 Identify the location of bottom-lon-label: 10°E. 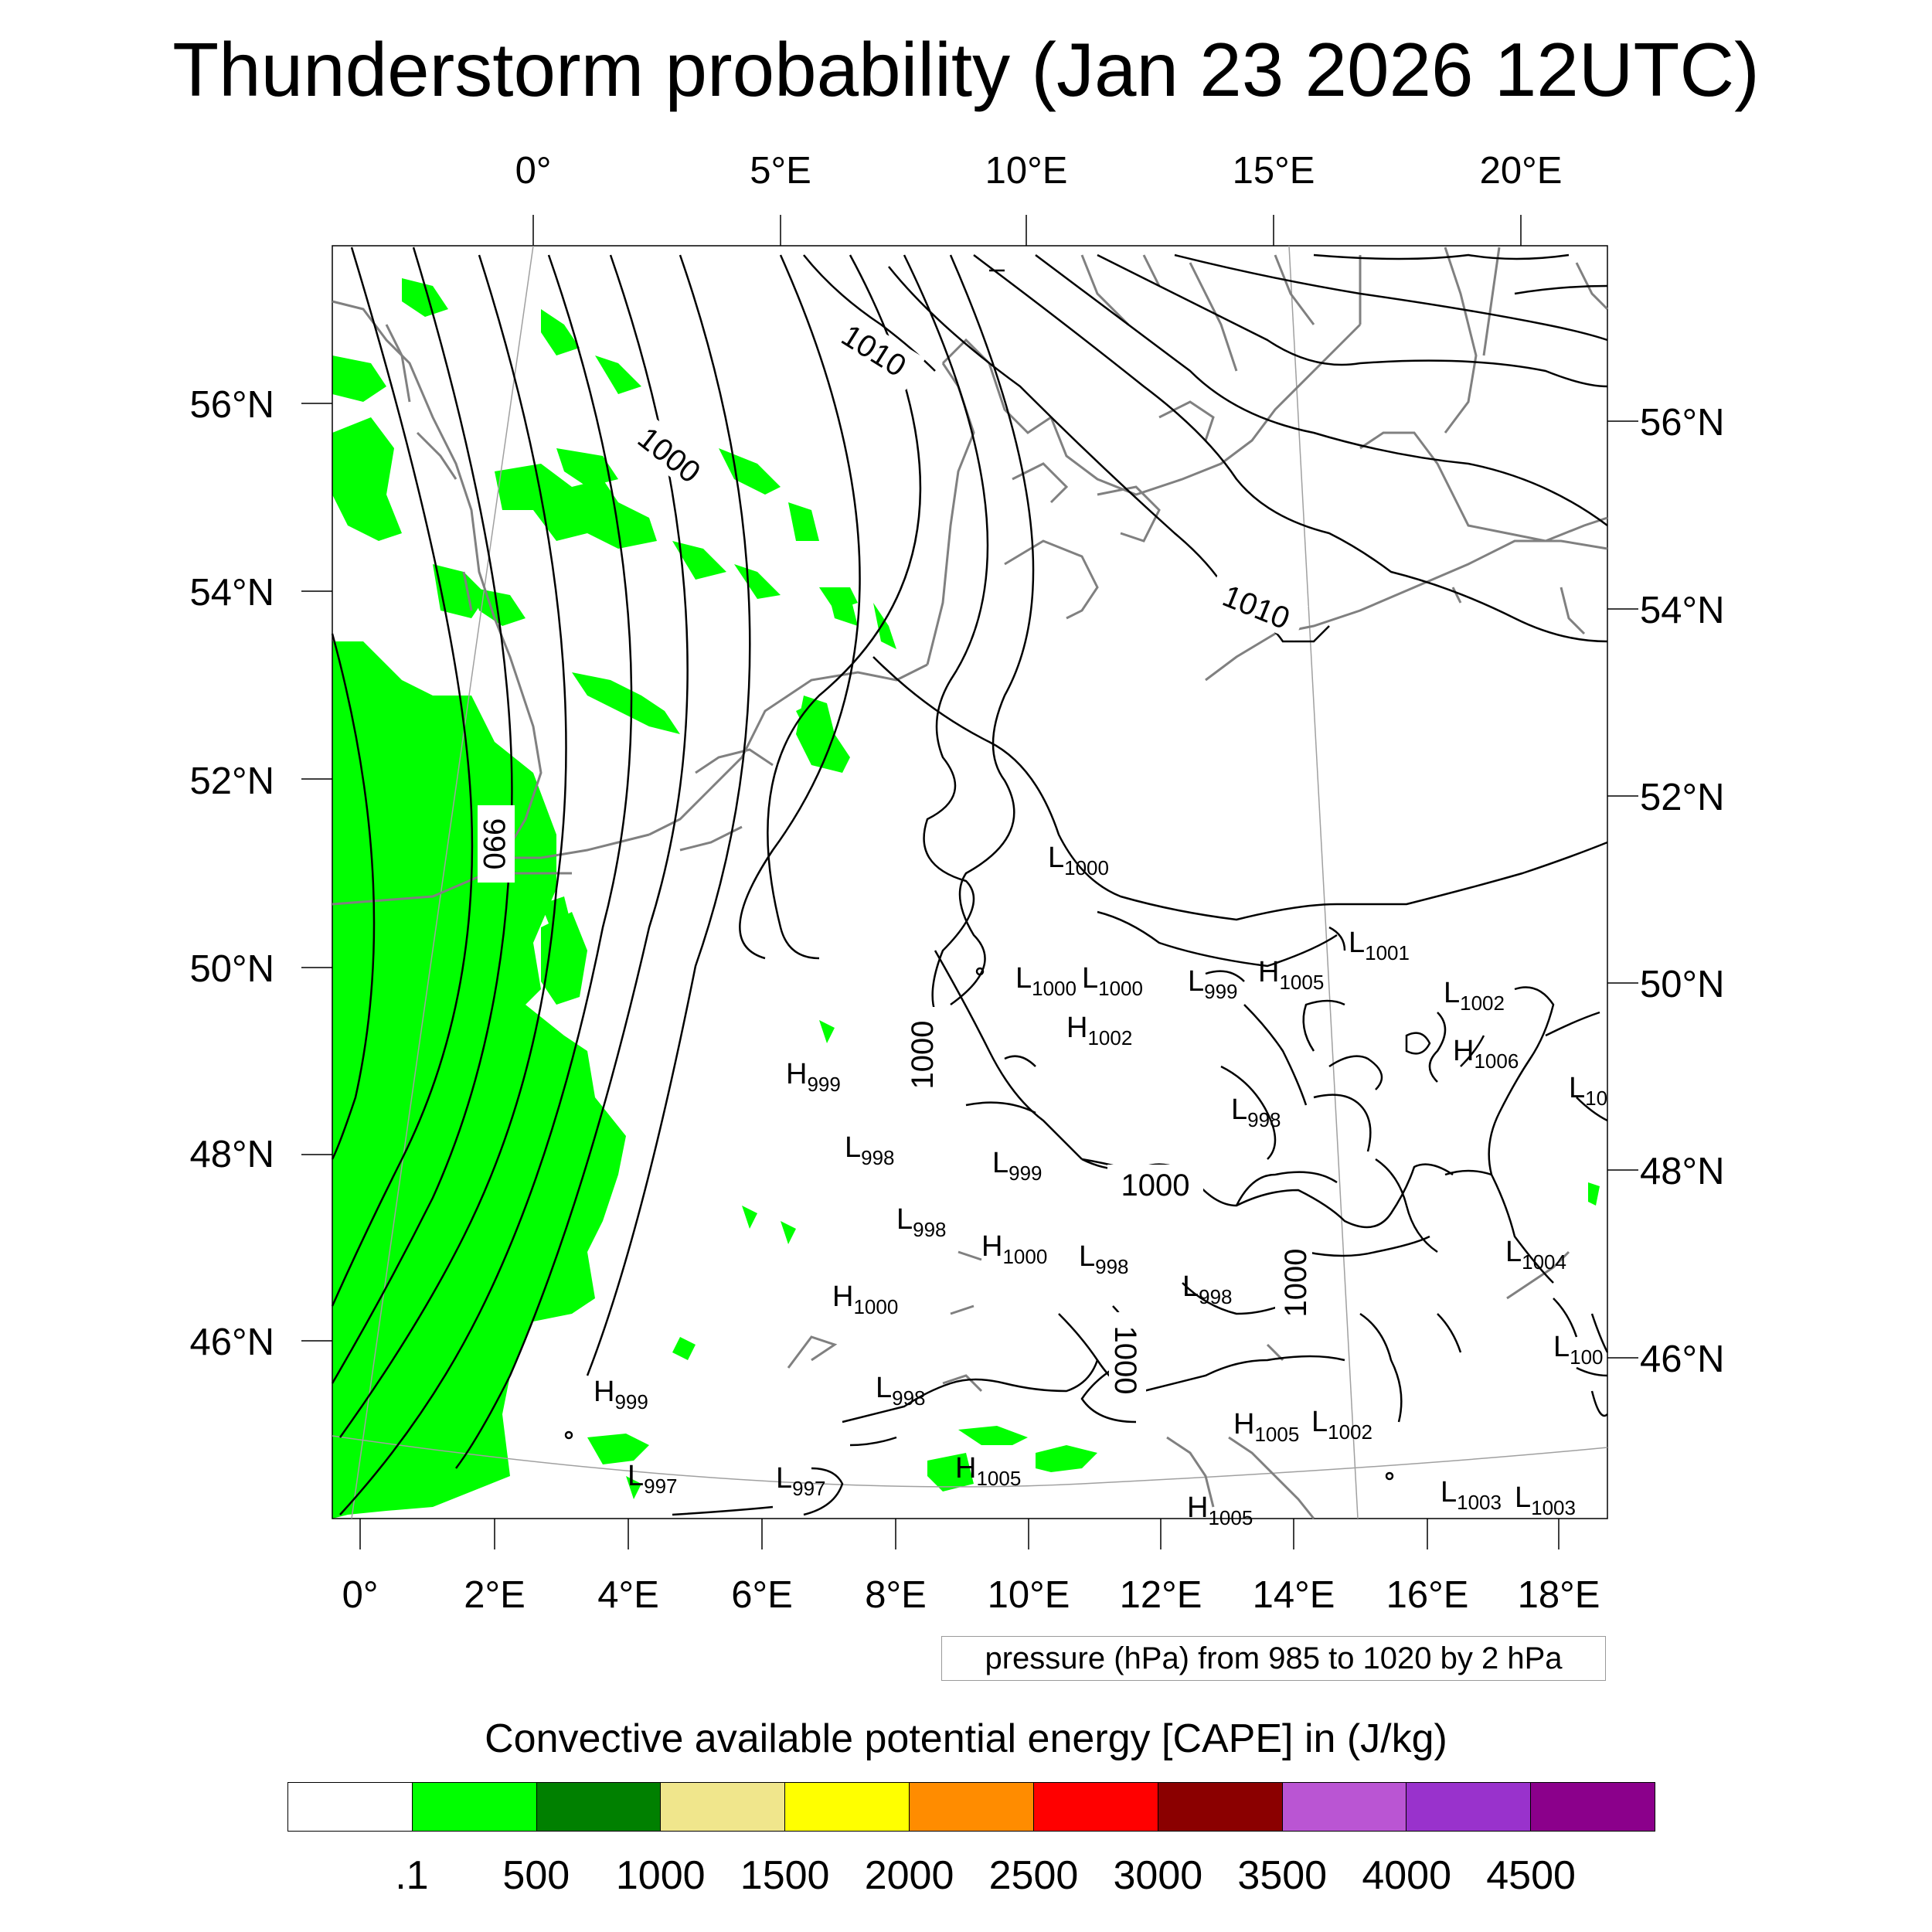
(1029, 1595).